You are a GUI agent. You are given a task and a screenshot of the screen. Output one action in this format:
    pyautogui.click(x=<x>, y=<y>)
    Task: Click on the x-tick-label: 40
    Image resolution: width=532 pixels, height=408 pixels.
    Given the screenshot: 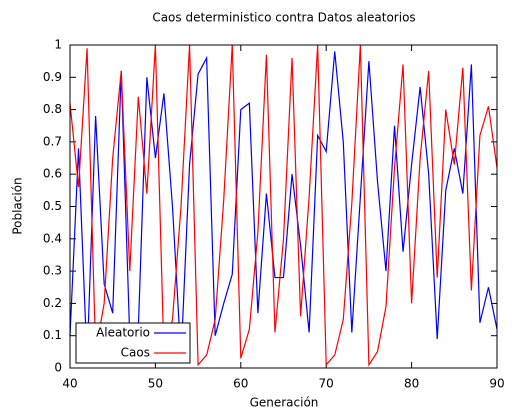 What is the action you would take?
    pyautogui.click(x=69, y=384)
    